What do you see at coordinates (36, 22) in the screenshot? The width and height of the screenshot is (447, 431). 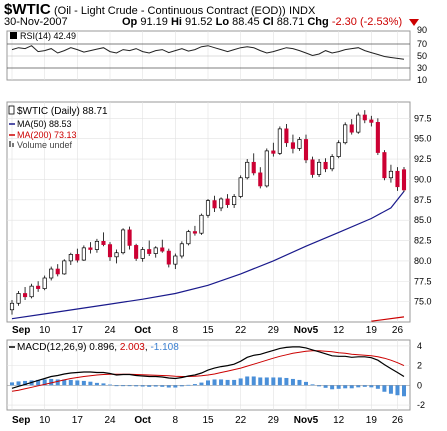 I see `quote-date: 30-Nov-2007` at bounding box center [36, 22].